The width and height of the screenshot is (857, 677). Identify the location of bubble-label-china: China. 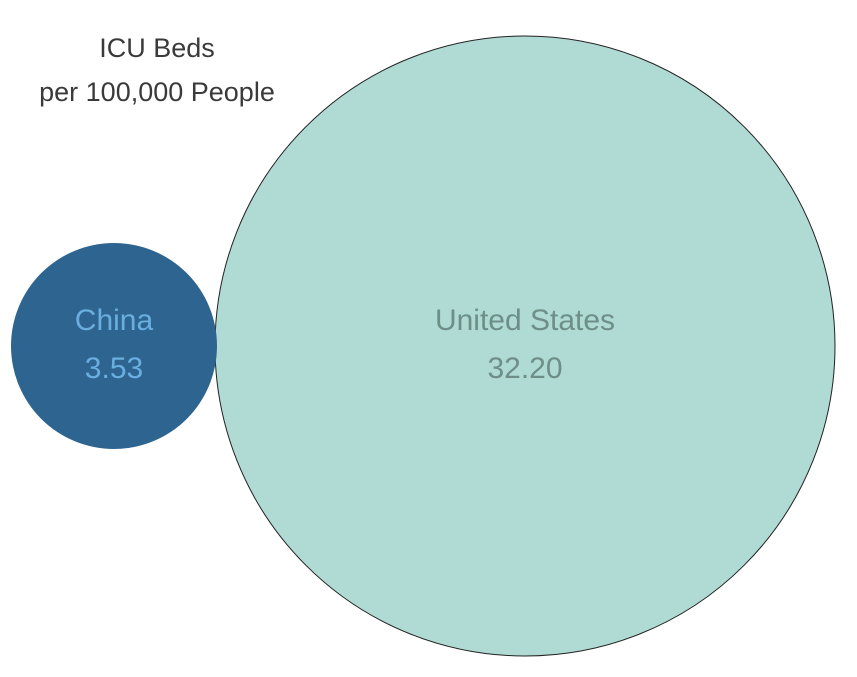
(114, 320).